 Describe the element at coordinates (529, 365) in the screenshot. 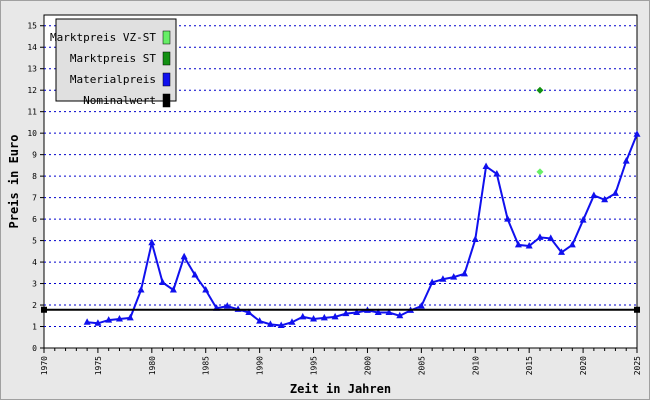

I see `x-tick-label: 2015` at that location.